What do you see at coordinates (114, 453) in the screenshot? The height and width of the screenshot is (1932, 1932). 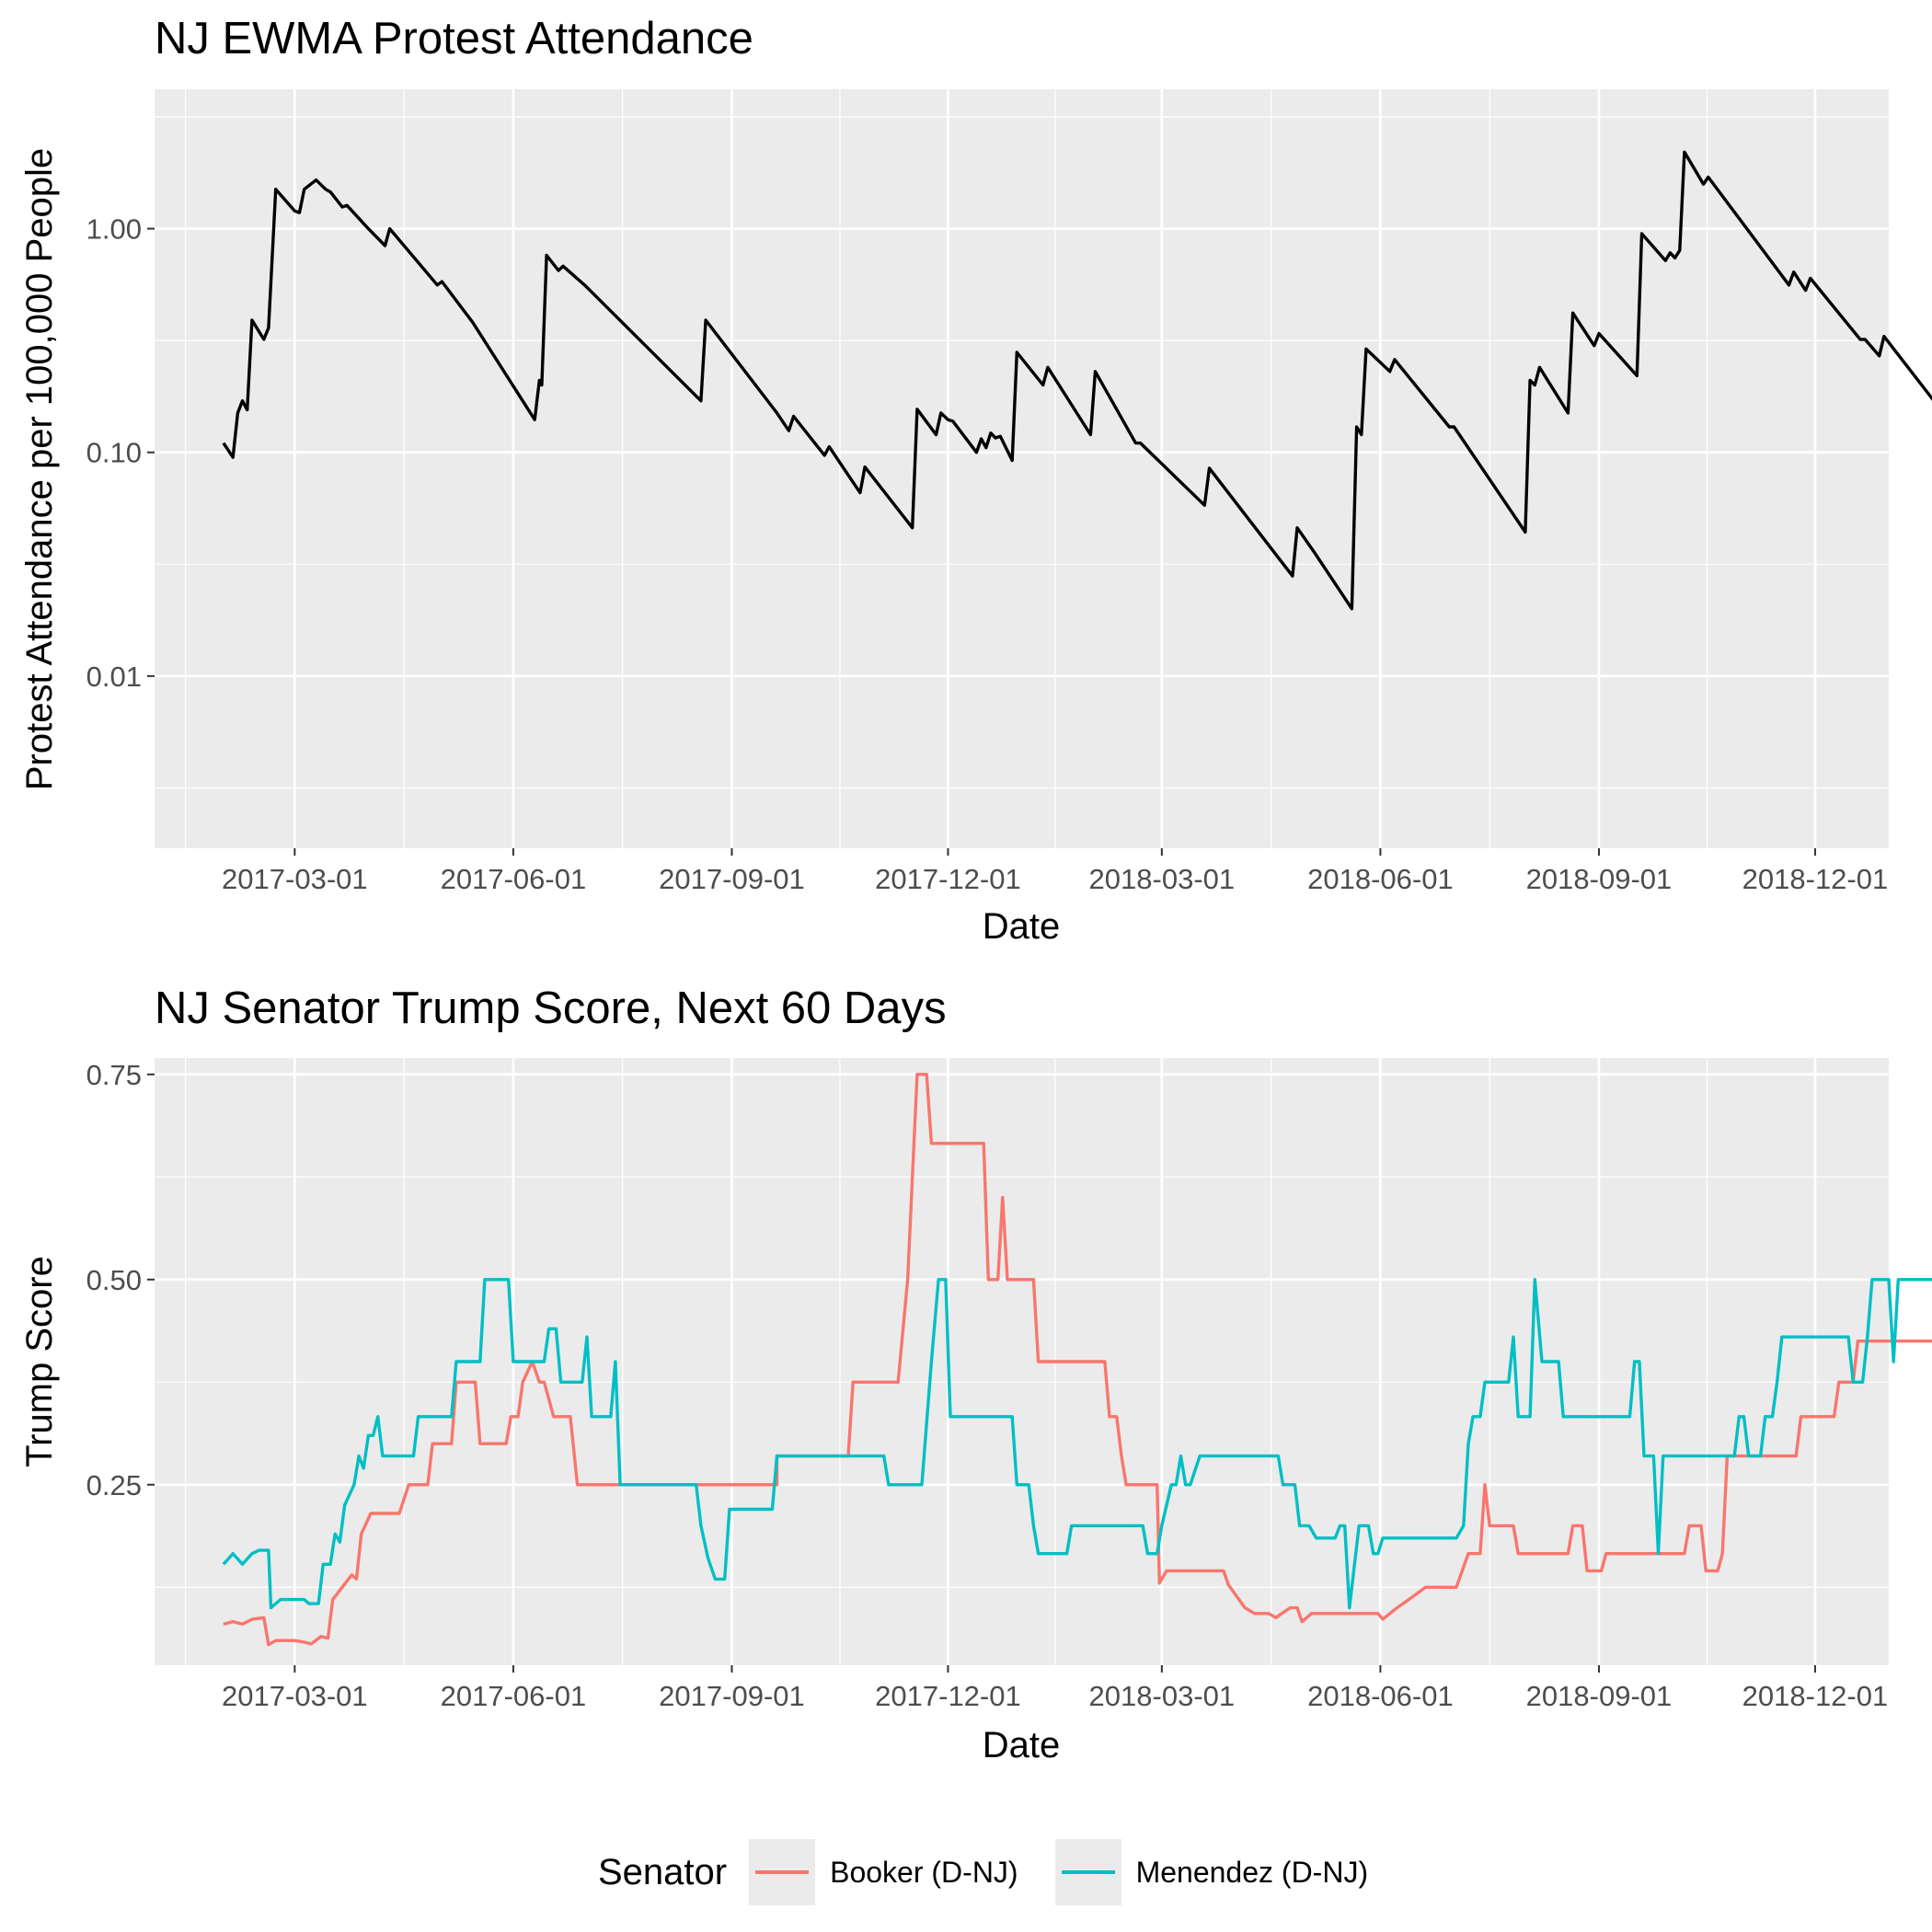 I see `y-tick-label: 0.10` at bounding box center [114, 453].